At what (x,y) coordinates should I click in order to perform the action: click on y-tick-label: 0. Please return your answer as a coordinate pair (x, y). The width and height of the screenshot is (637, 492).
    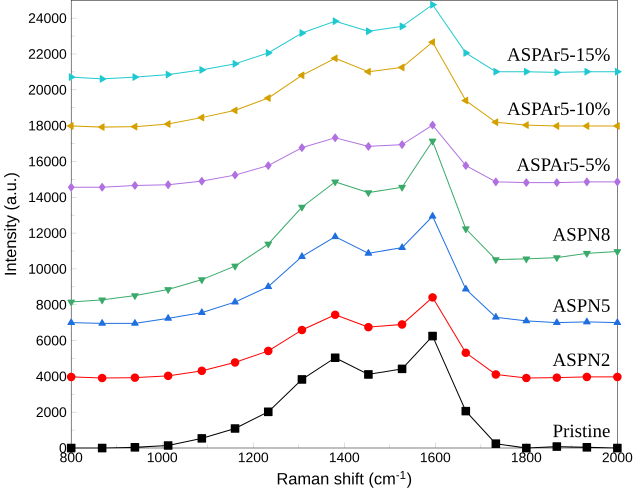
    Looking at the image, I should click on (63, 448).